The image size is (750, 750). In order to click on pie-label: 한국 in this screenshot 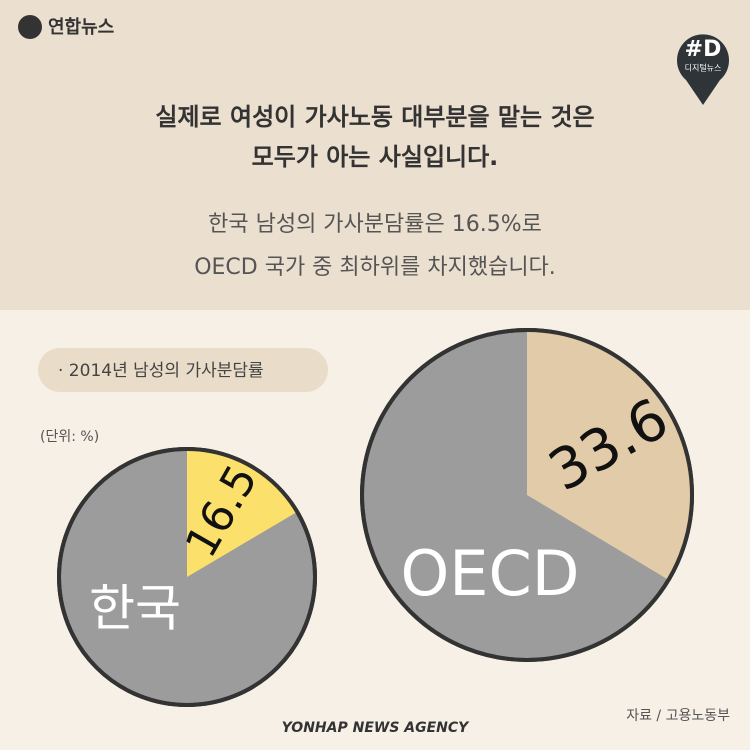, I will do `click(135, 609)`.